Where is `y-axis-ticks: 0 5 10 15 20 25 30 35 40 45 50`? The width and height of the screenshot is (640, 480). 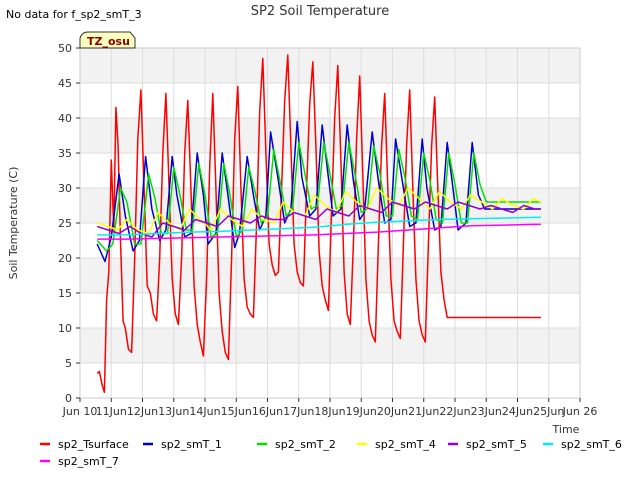
y-axis-ticks: 0 5 10 15 20 25 30 35 40 45 50 is located at coordinates (69, 223).